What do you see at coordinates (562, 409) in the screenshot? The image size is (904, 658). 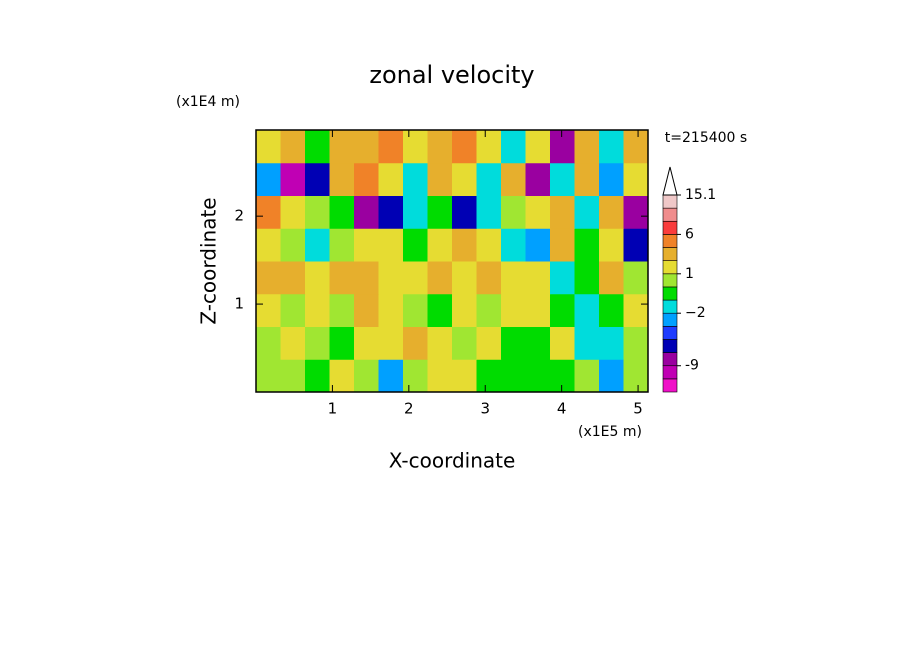 I see `x-tick-label: 4` at bounding box center [562, 409].